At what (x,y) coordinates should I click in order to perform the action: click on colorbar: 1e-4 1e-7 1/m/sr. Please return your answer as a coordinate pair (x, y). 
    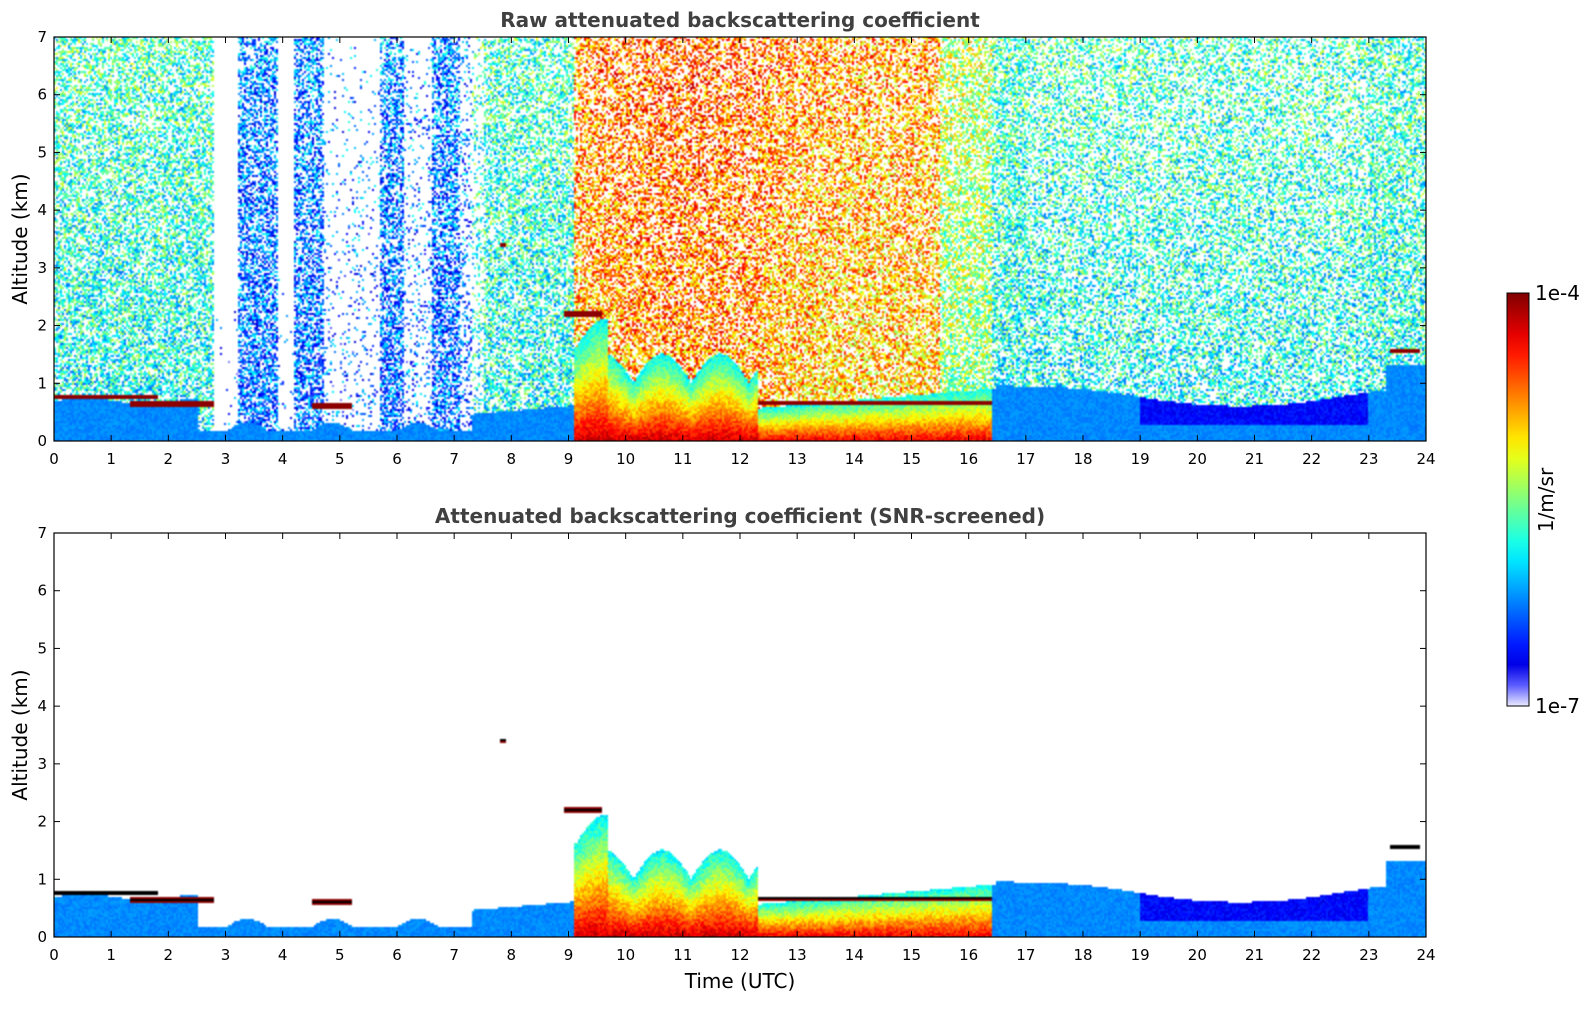
    Looking at the image, I should click on (1543, 499).